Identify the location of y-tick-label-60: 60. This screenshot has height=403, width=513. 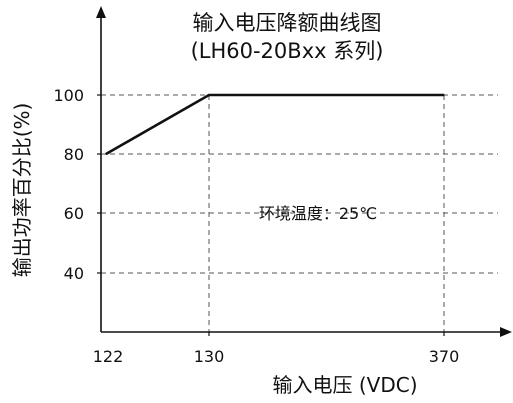
(74, 213).